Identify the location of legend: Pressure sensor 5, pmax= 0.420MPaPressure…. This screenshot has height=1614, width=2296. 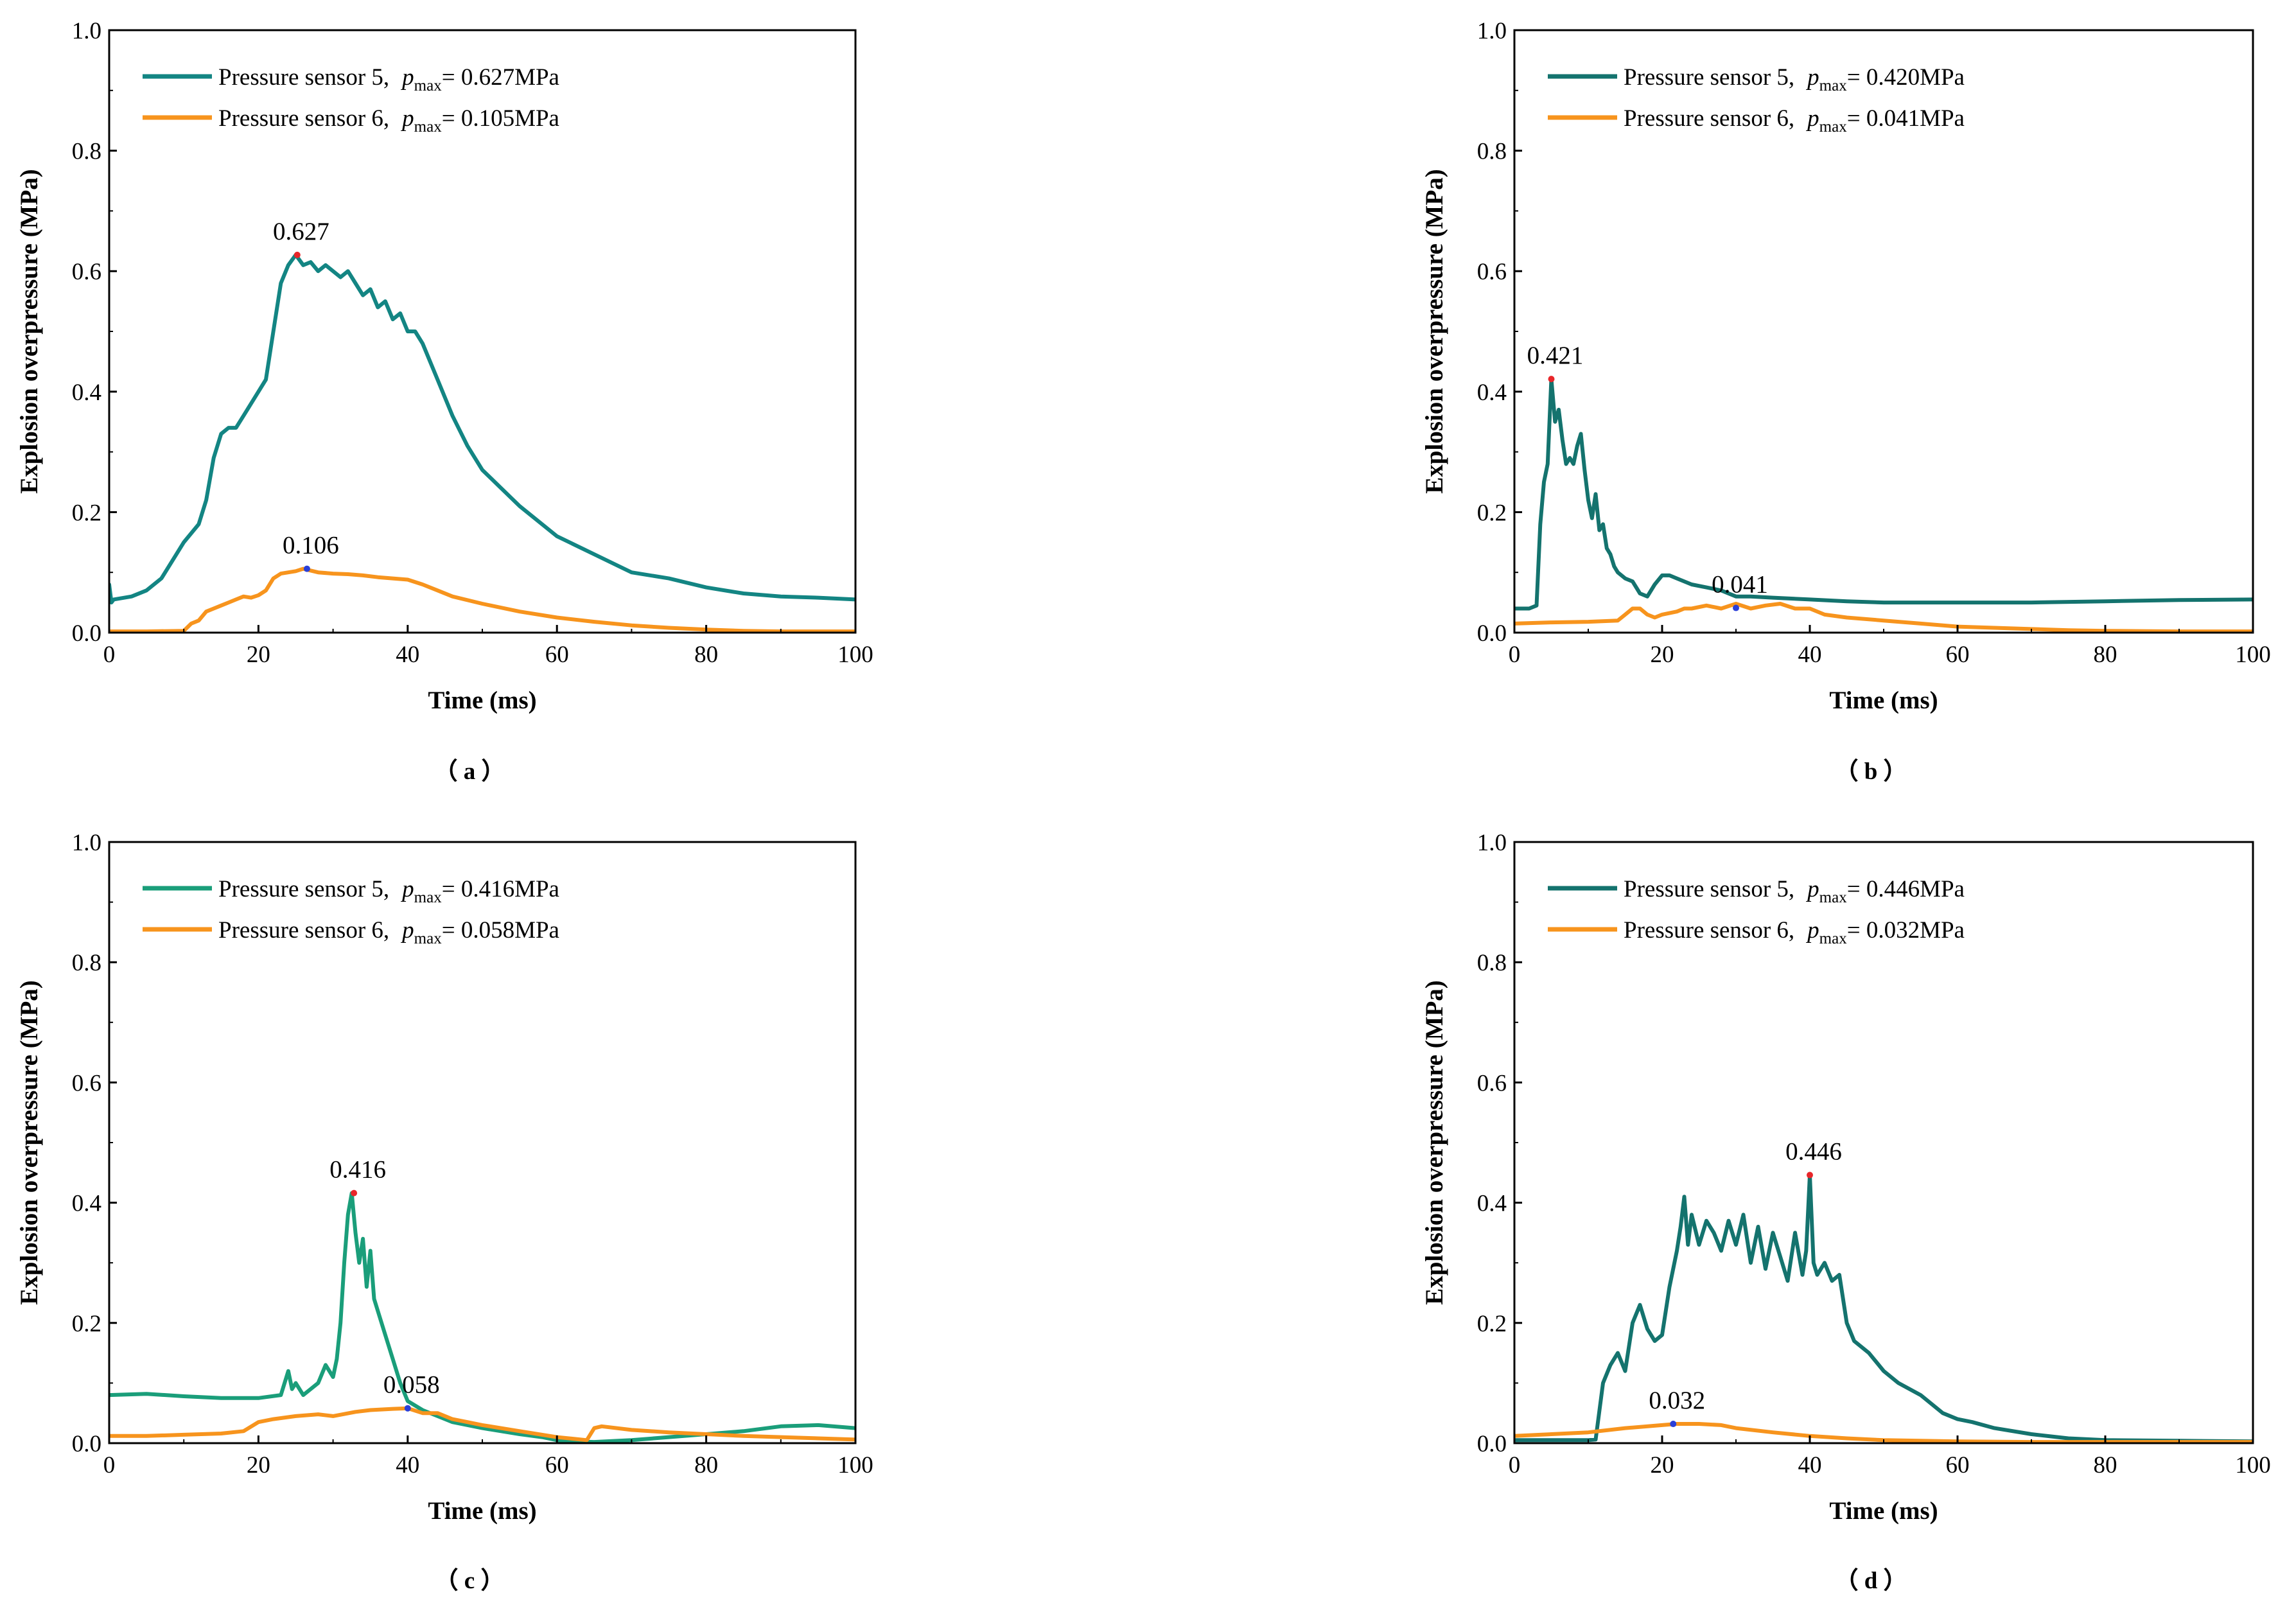
(1756, 100).